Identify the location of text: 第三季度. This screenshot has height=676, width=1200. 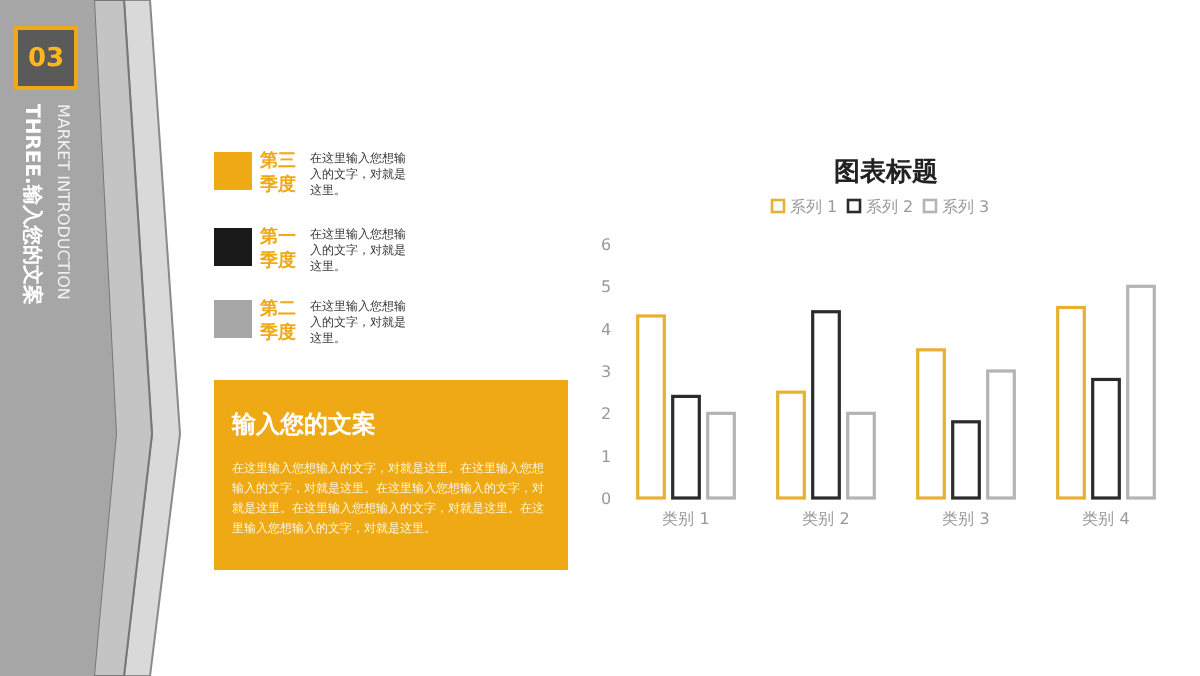
(279, 174).